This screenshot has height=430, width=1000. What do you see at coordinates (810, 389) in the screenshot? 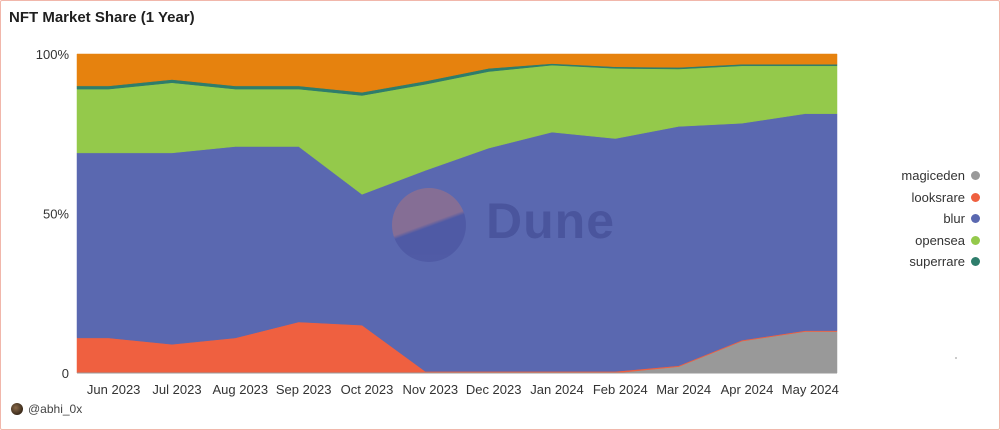
I see `x-tick-label: May 2024` at bounding box center [810, 389].